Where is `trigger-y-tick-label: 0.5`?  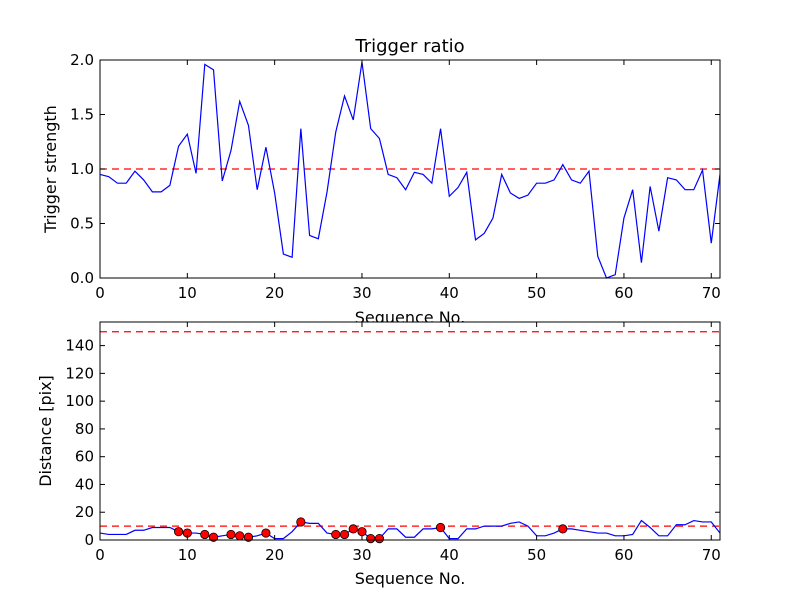 trigger-y-tick-label: 0.5 is located at coordinates (82, 224).